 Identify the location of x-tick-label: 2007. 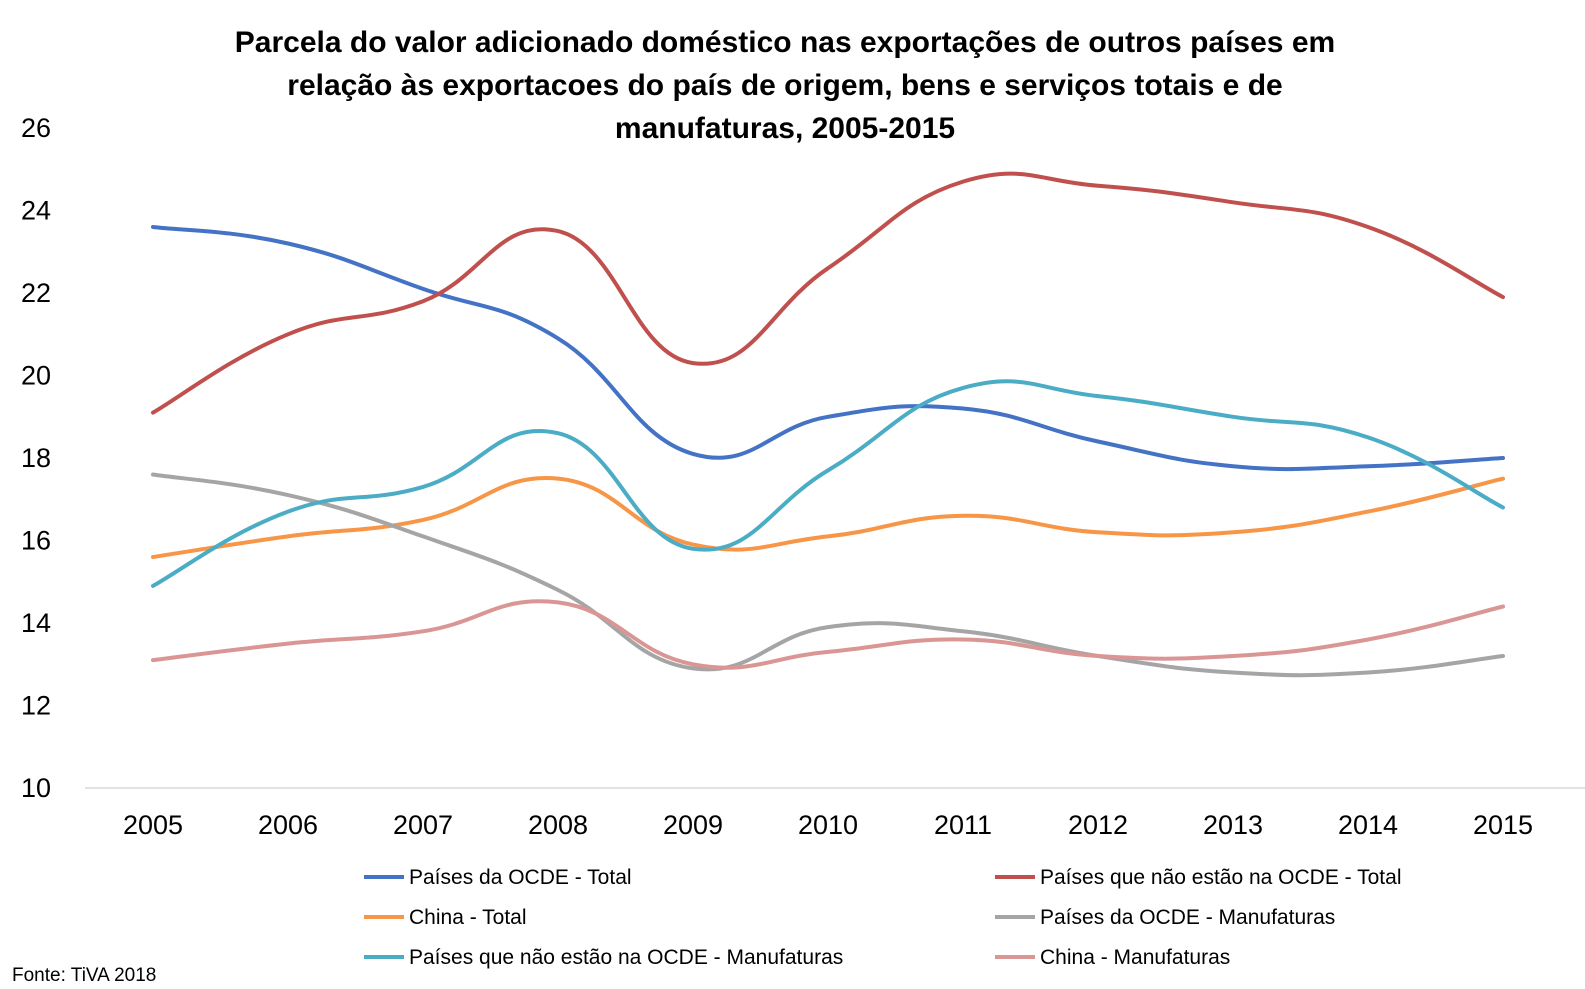
(423, 825).